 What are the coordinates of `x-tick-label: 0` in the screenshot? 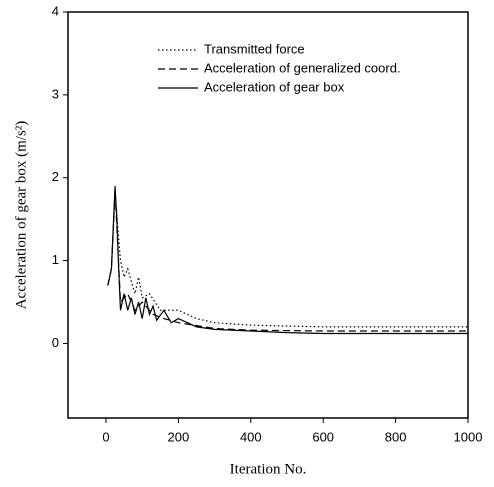 It's located at (105, 436).